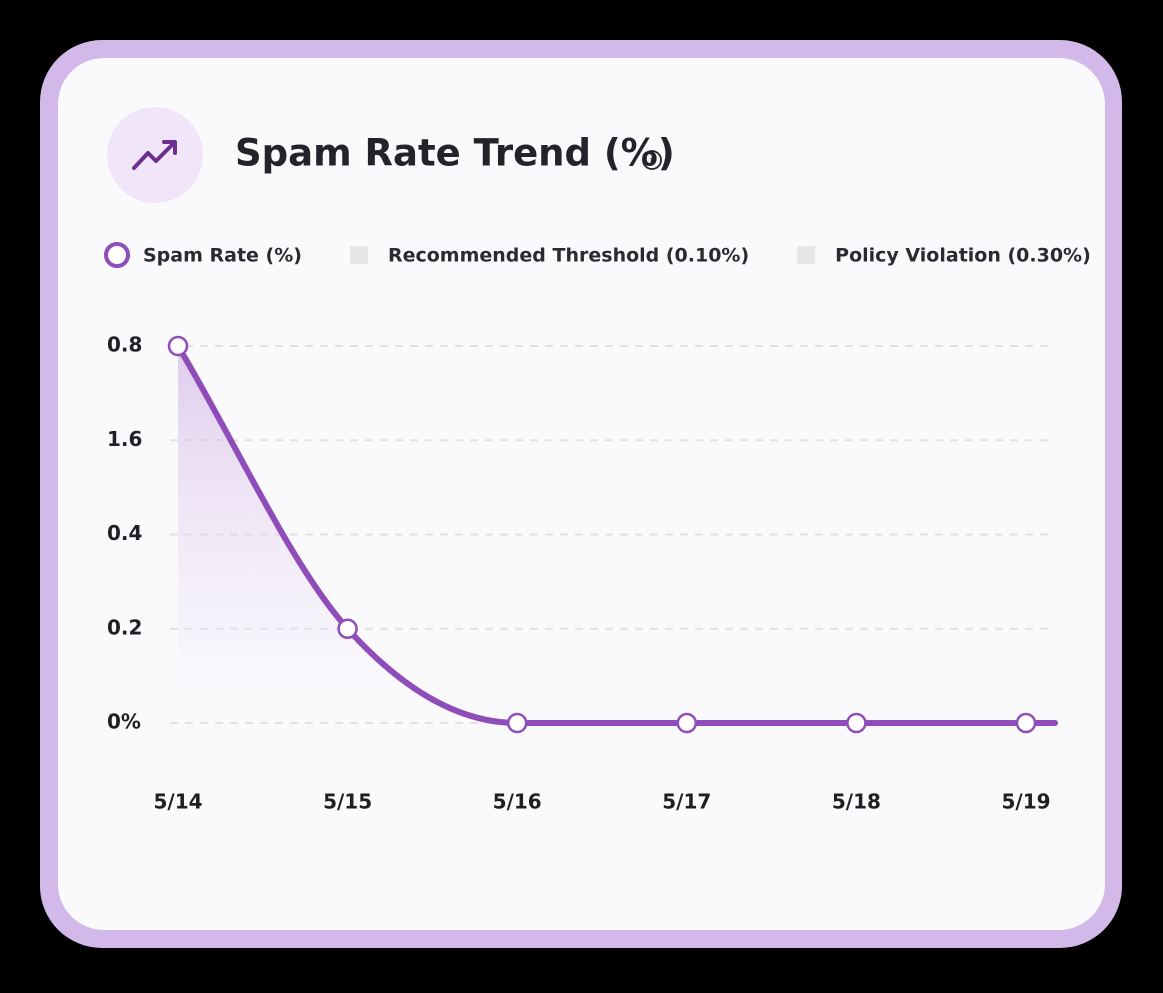  Describe the element at coordinates (455, 153) in the screenshot. I see `chart-title: Spam Rate Trend (%)` at that location.